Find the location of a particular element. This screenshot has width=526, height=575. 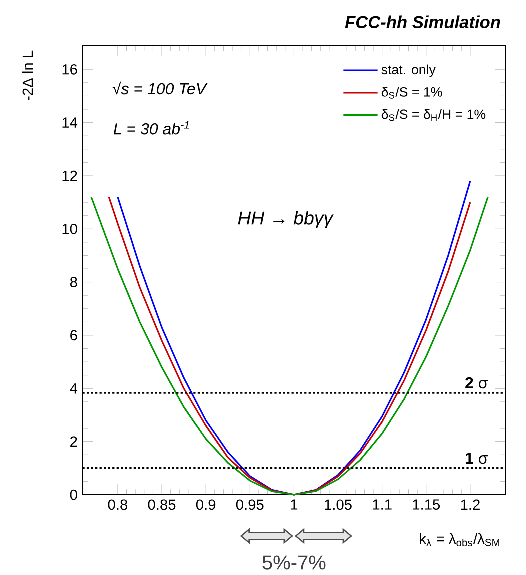

x-tick-label: 1 is located at coordinates (294, 505).